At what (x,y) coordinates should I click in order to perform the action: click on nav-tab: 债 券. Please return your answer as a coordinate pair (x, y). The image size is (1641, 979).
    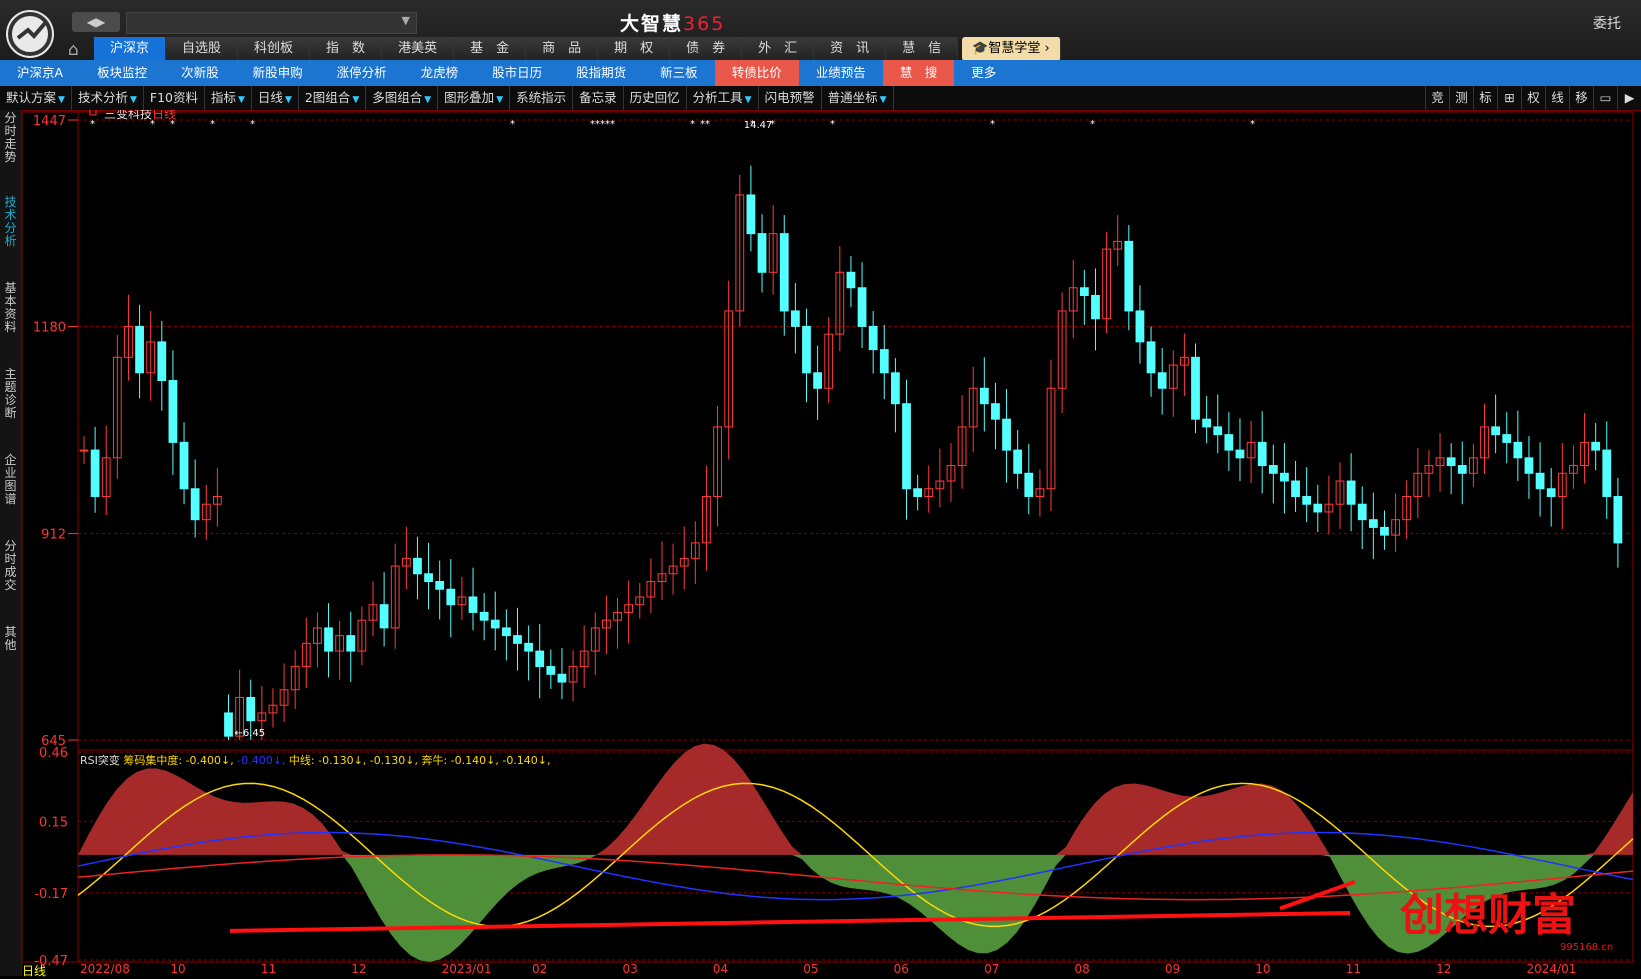
    Looking at the image, I should click on (706, 49).